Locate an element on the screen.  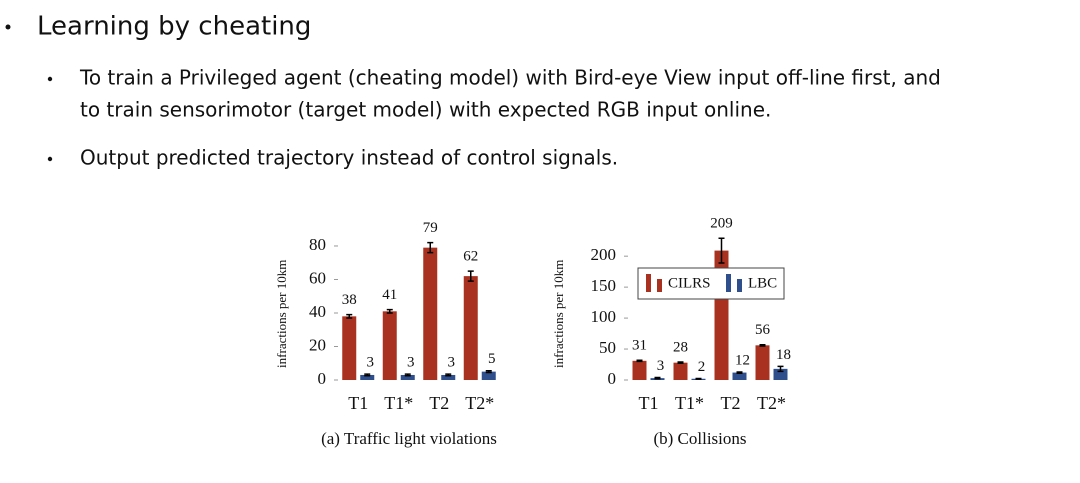
legend-label: LBC is located at coordinates (762, 283).